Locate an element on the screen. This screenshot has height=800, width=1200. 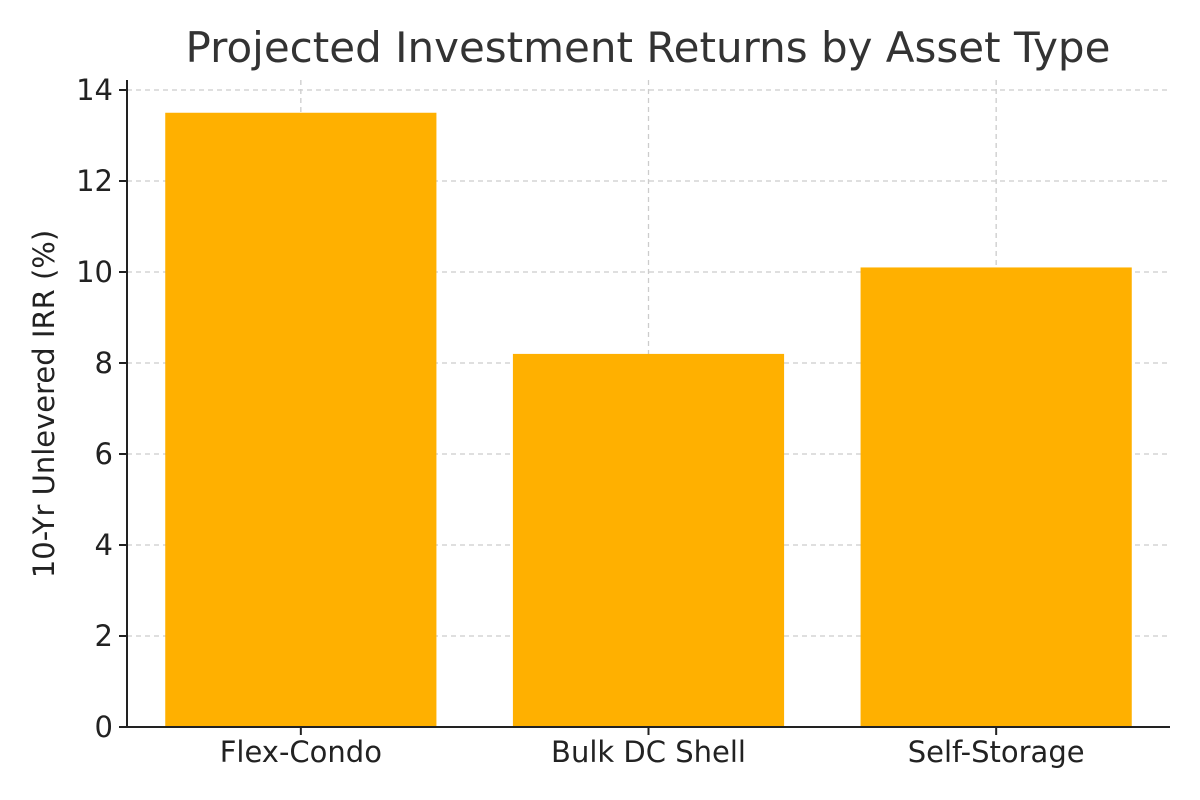
y-ticks: 0 2 4 6 8 10 12 14 is located at coordinates (101, 408).